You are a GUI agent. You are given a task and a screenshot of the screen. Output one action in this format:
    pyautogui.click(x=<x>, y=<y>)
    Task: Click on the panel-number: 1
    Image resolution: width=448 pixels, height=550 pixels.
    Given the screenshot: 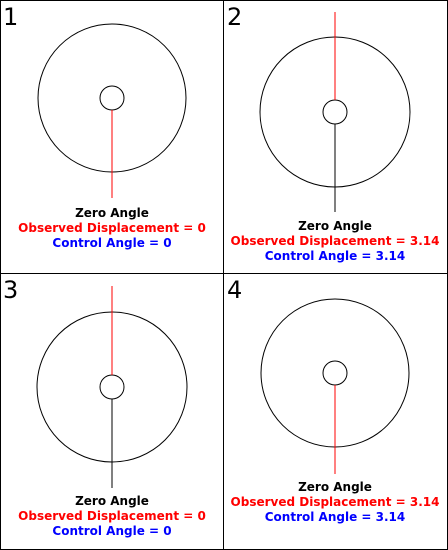 What is the action you would take?
    pyautogui.click(x=10, y=17)
    